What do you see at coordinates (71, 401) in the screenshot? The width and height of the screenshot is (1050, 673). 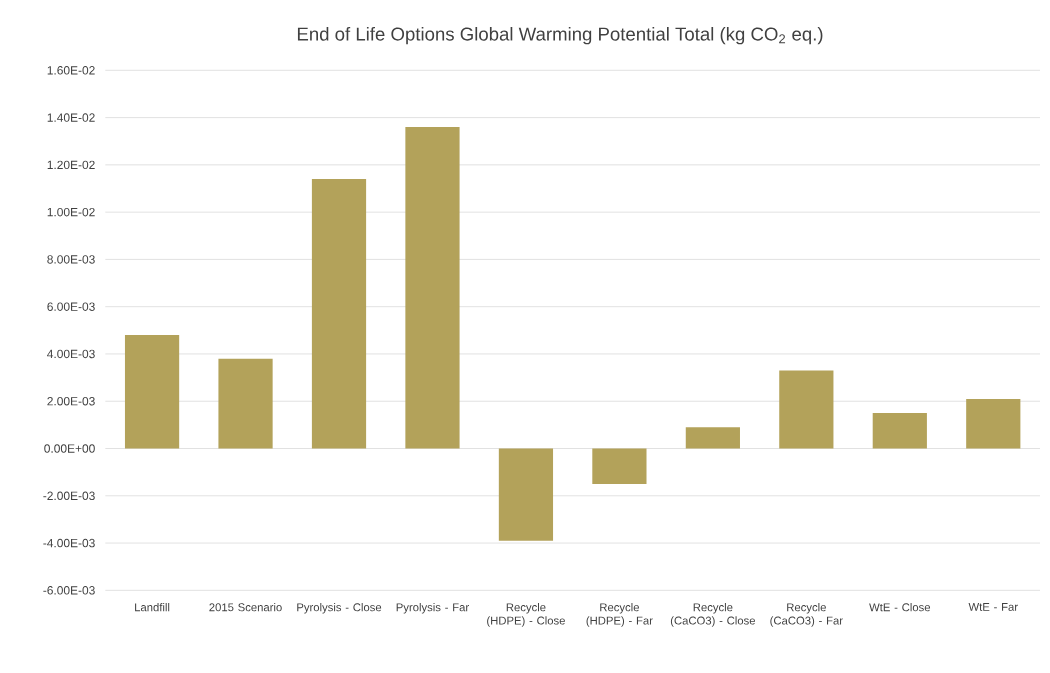 I see `y-tick-label: 2.00E-03` at bounding box center [71, 401].